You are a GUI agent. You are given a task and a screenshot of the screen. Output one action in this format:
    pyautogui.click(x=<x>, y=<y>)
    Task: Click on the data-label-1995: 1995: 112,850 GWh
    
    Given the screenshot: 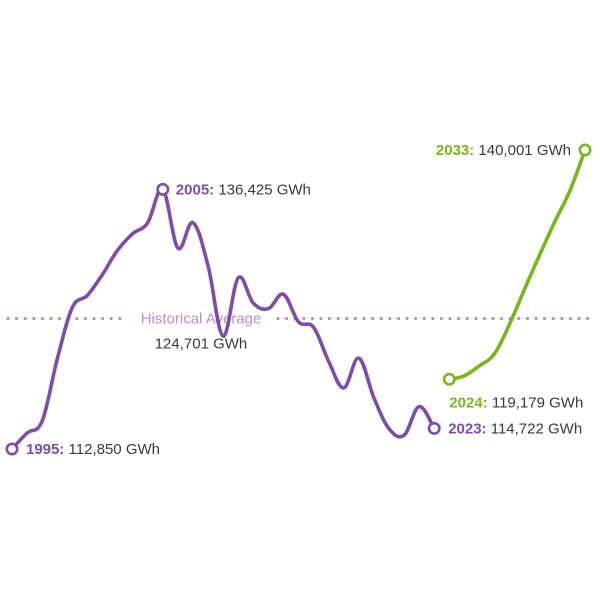 What is the action you would take?
    pyautogui.click(x=93, y=449)
    